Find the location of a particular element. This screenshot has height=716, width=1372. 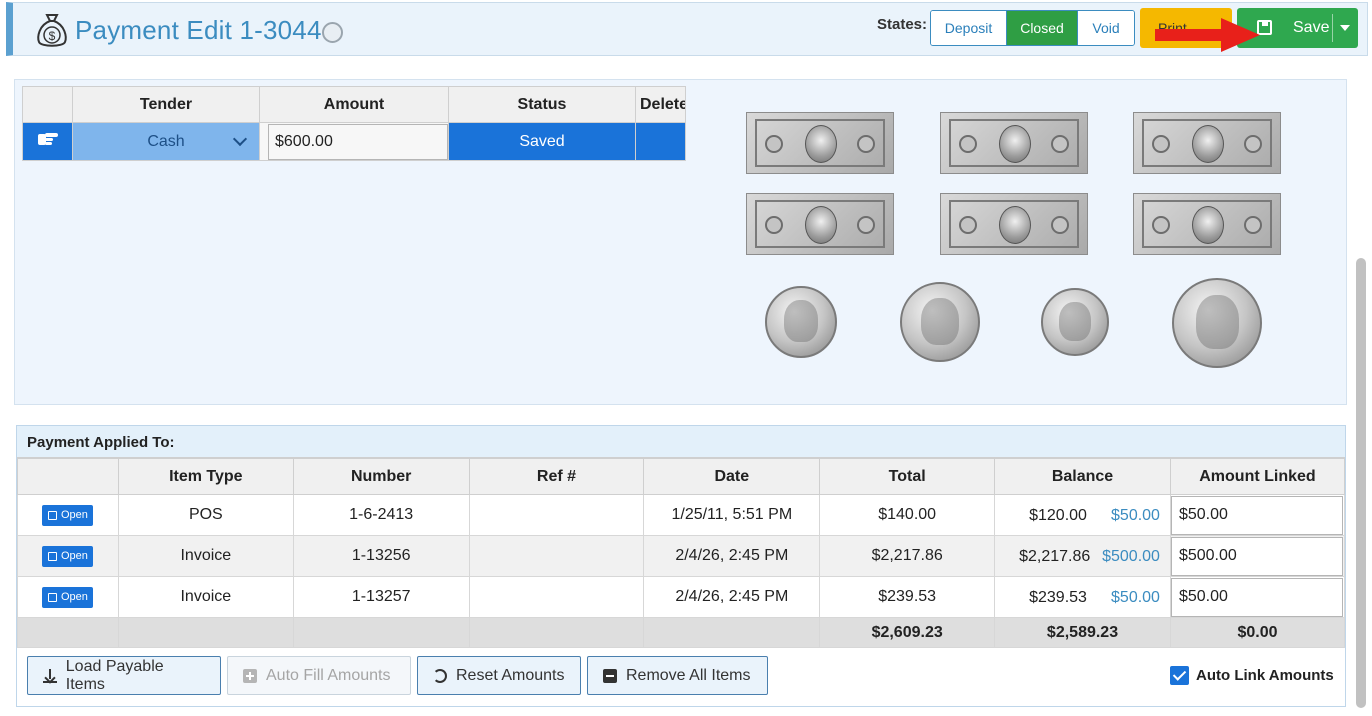

nickel-coin-image is located at coordinates (940, 322).